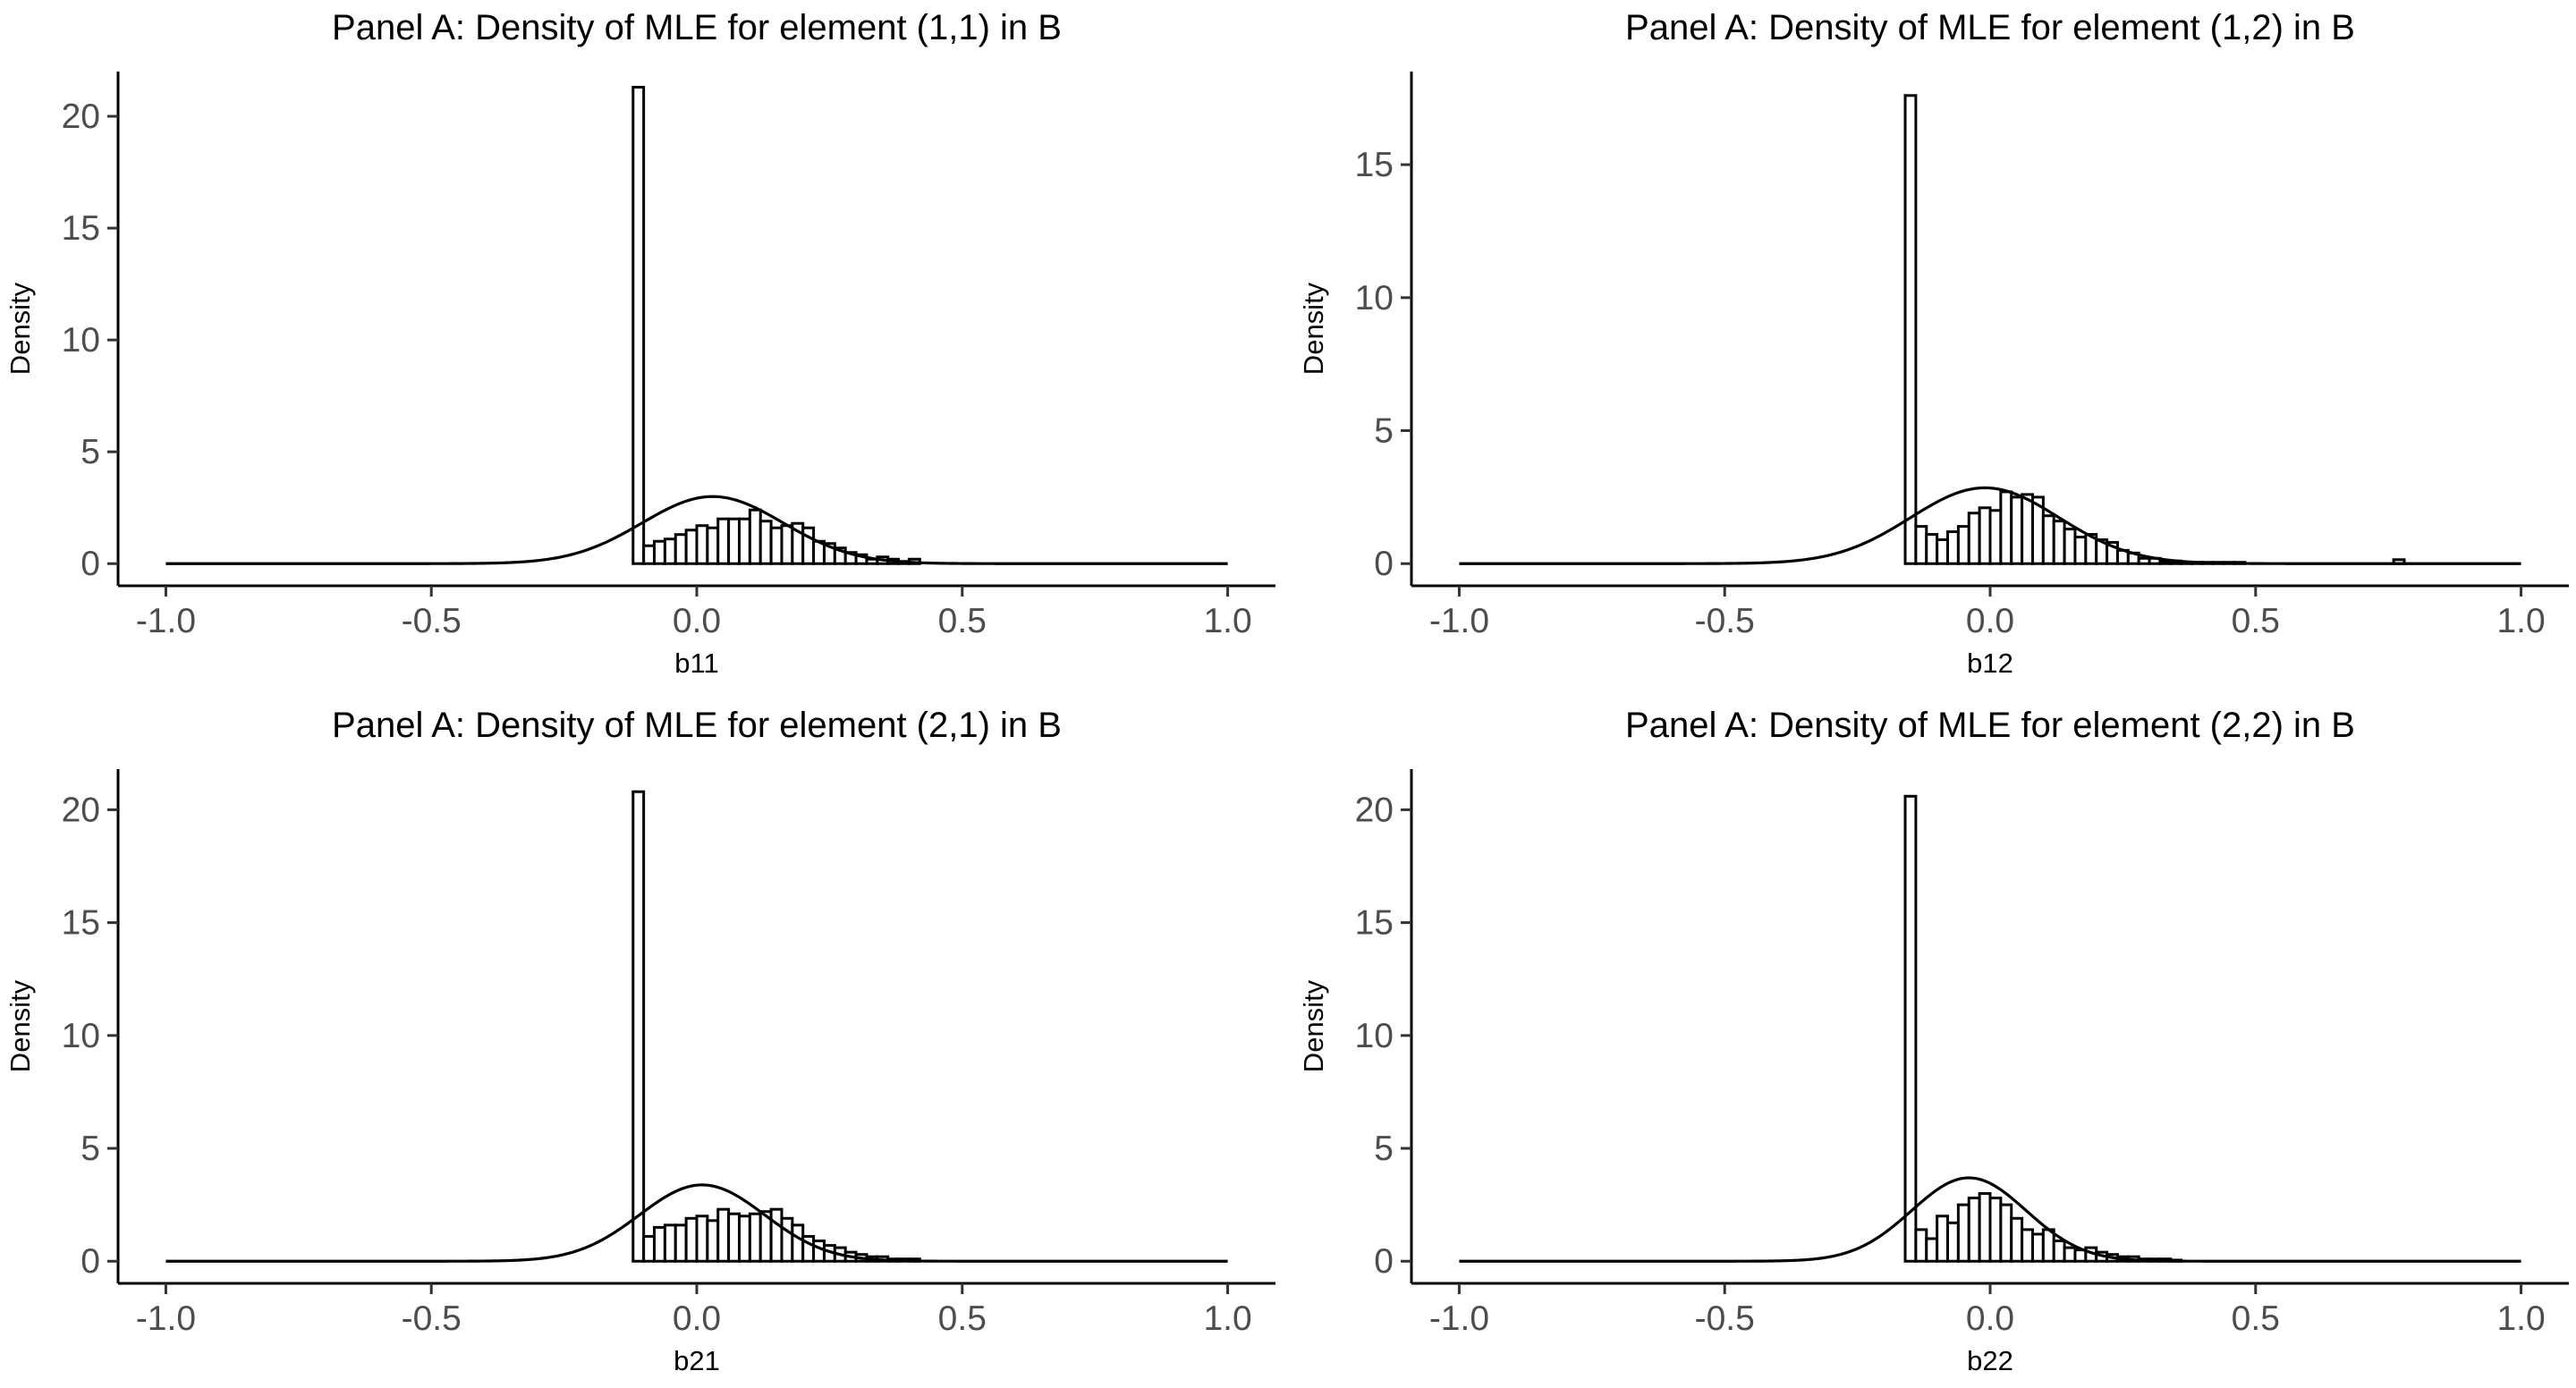 The height and width of the screenshot is (1388, 2576). Describe the element at coordinates (1990, 663) in the screenshot. I see `x-axis-label: b12` at that location.